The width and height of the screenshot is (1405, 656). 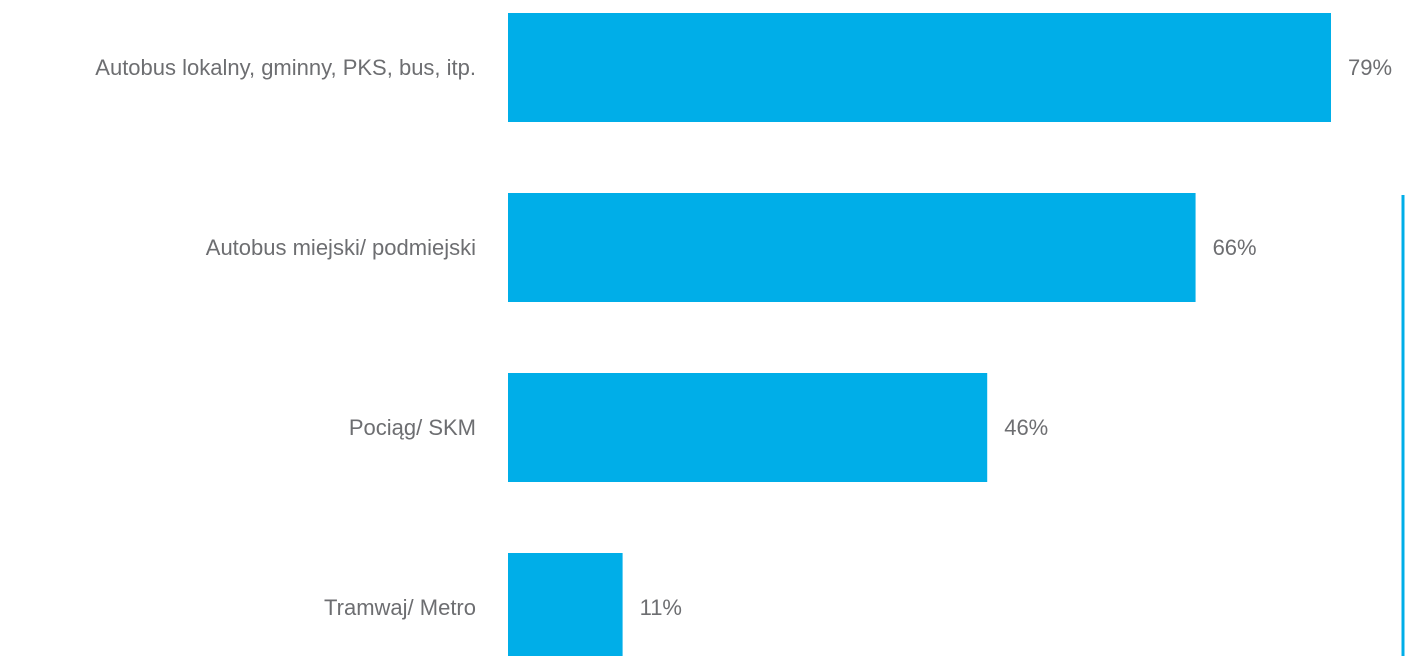 I want to click on category-label-autobus-lokalny-gminny-pks-bus-itp: Autobus lokalny, gminny, PKS, bus, itp., so click(x=285, y=67).